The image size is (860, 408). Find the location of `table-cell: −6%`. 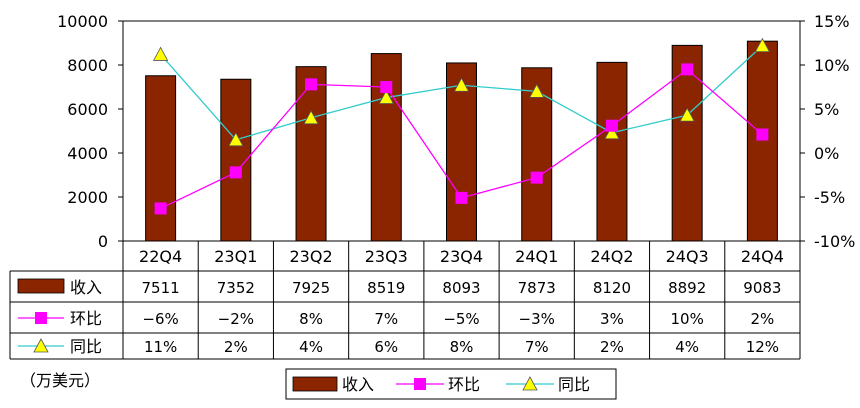

table-cell: −6% is located at coordinates (160, 319).